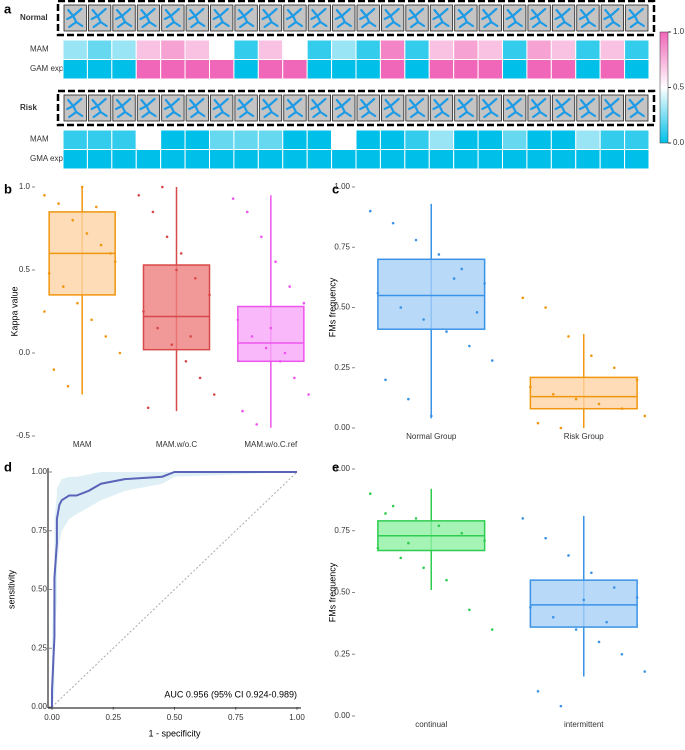 The image size is (685, 750). What do you see at coordinates (583, 603) in the screenshot?
I see `box` at bounding box center [583, 603].